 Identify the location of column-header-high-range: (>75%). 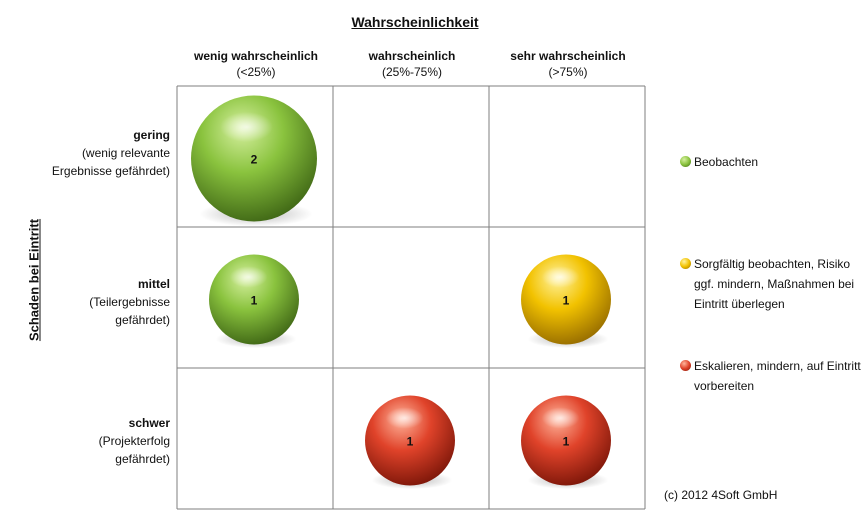
(568, 72).